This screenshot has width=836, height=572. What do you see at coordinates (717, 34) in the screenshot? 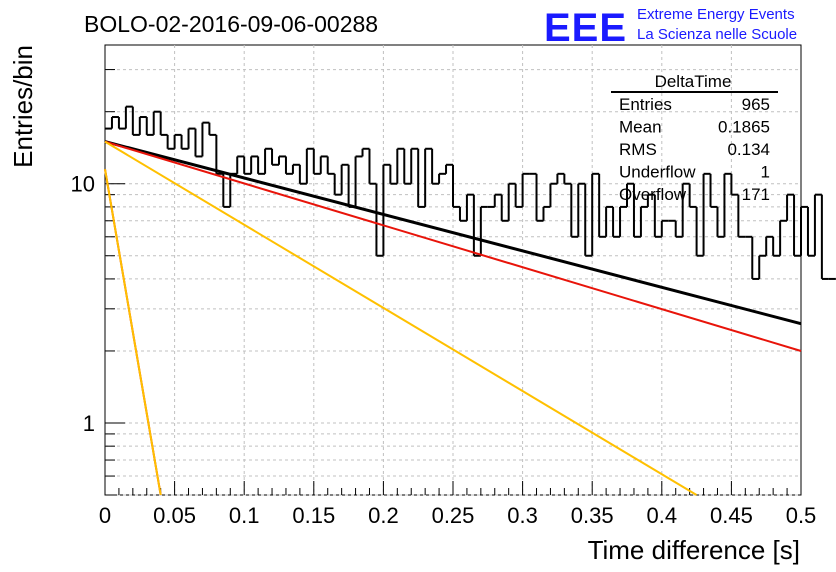
I see `logo-line-2: La Scienza nelle Scuole` at bounding box center [717, 34].